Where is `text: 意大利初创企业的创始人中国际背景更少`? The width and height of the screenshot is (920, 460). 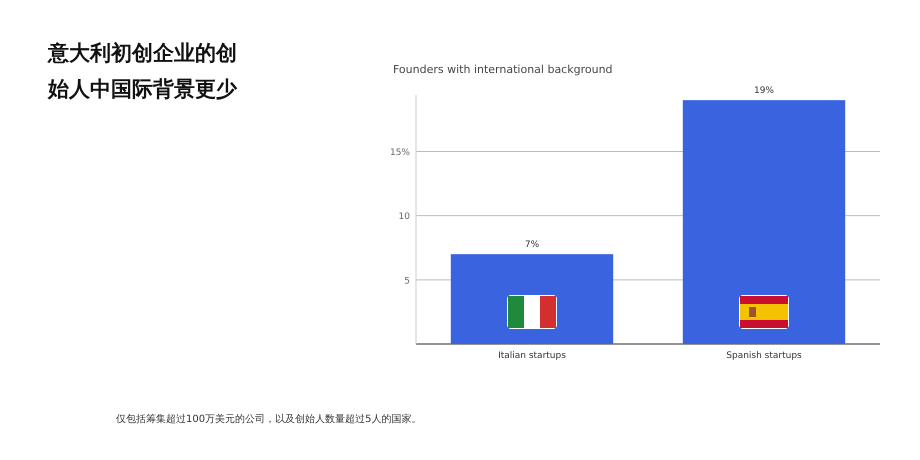
text: 意大利初创企业的创始人中国际背景更少 is located at coordinates (142, 71).